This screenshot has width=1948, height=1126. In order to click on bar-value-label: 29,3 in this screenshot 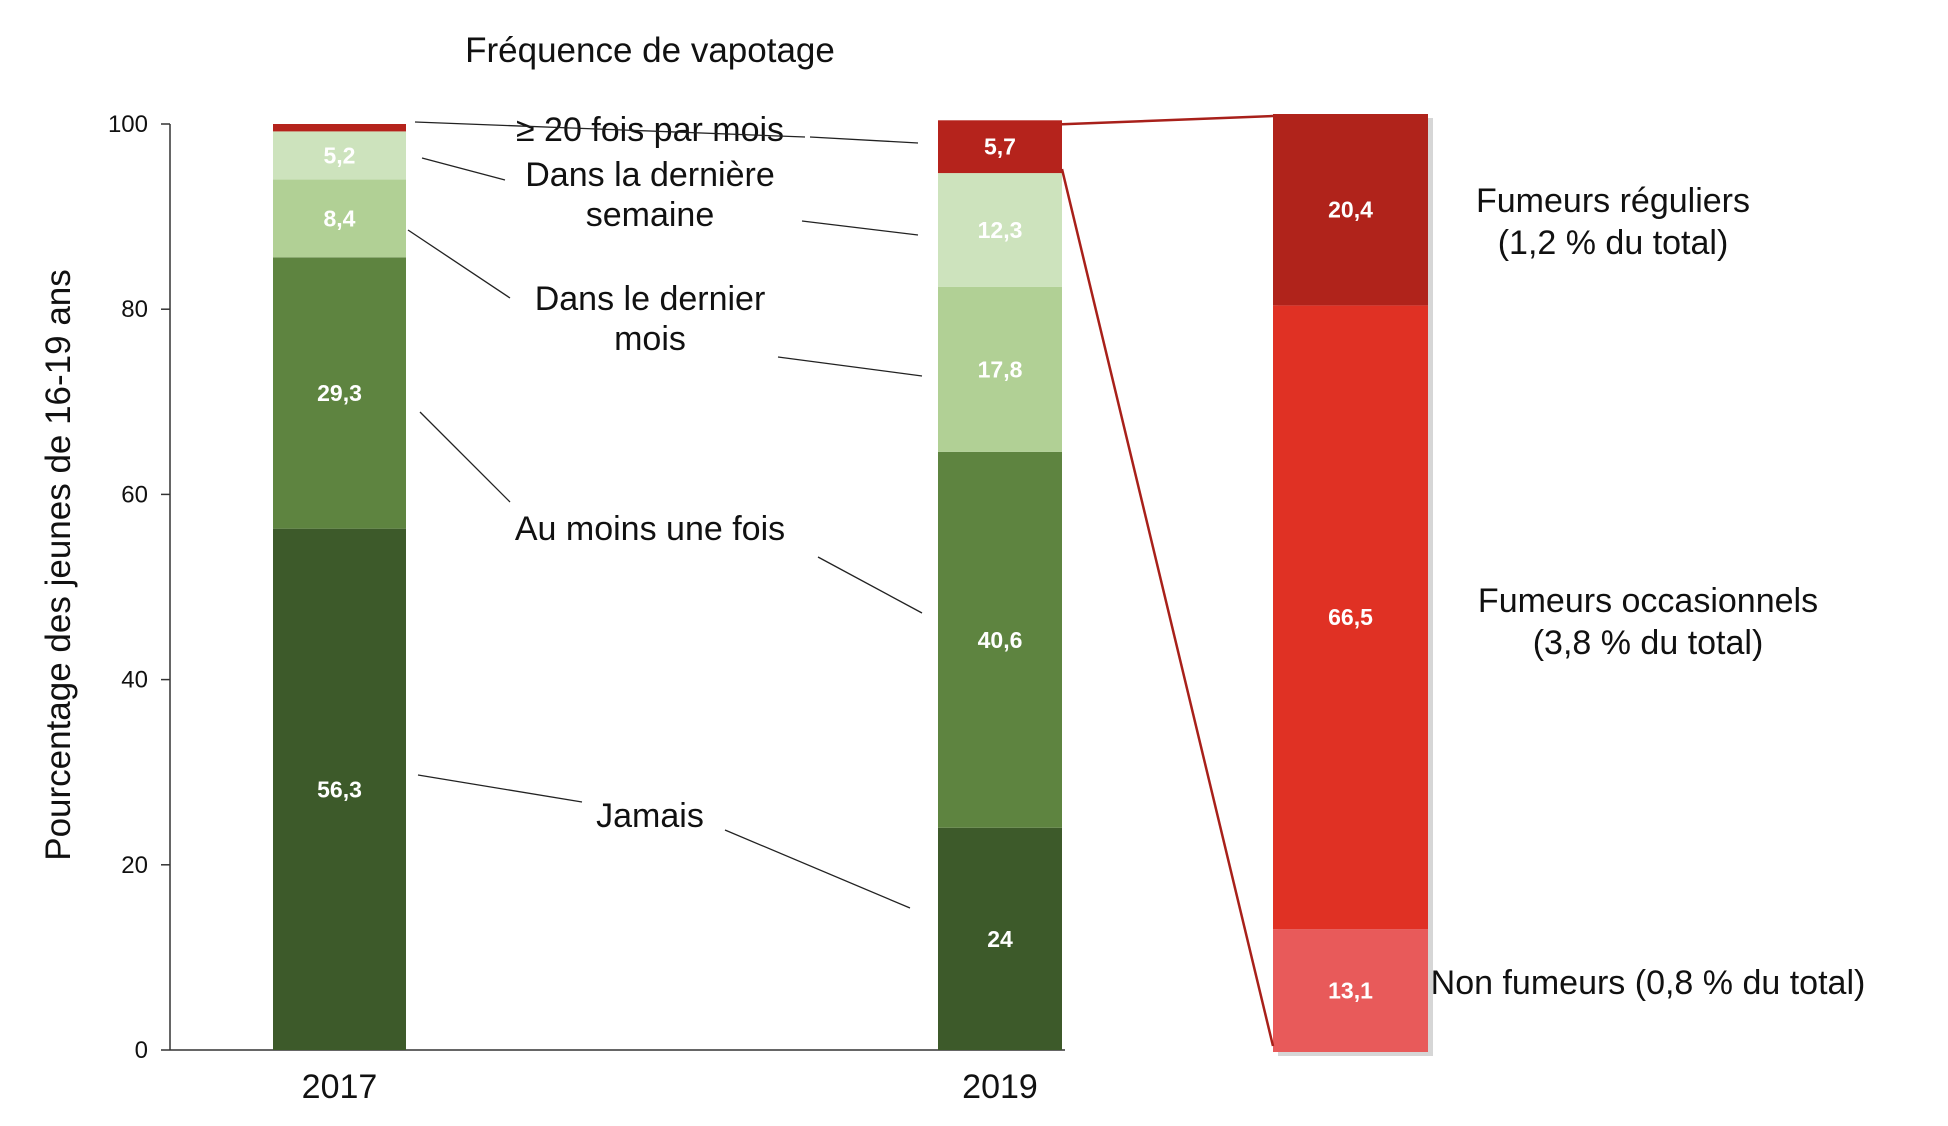, I will do `click(339, 393)`.